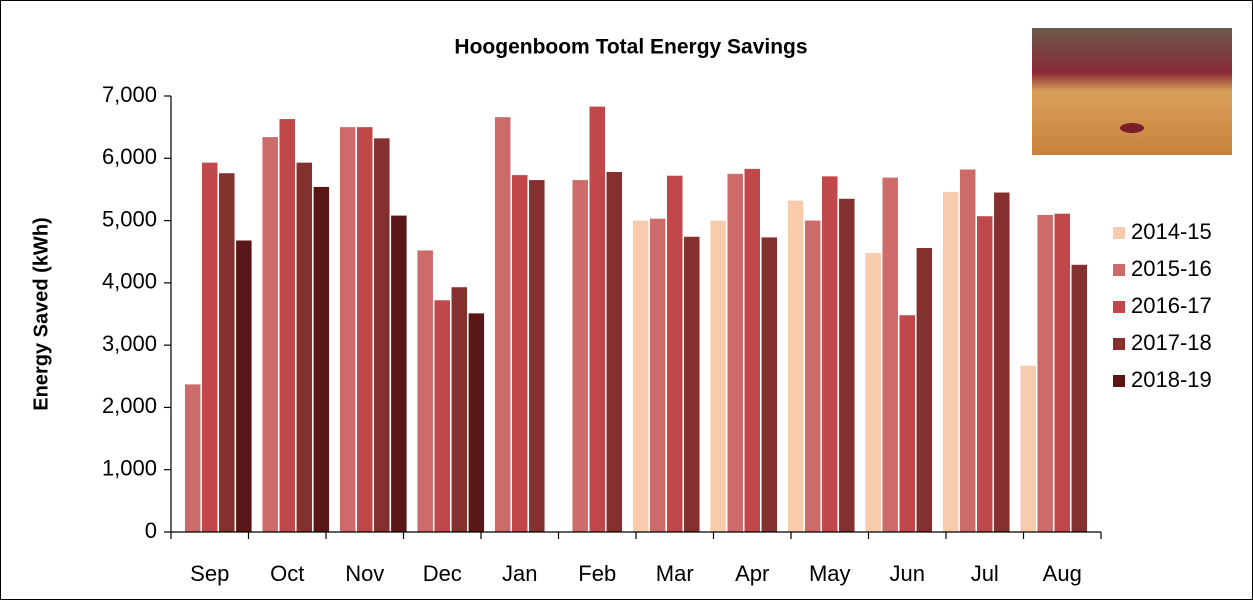  Describe the element at coordinates (129, 94) in the screenshot. I see `y-tick-label: 7,000` at that location.